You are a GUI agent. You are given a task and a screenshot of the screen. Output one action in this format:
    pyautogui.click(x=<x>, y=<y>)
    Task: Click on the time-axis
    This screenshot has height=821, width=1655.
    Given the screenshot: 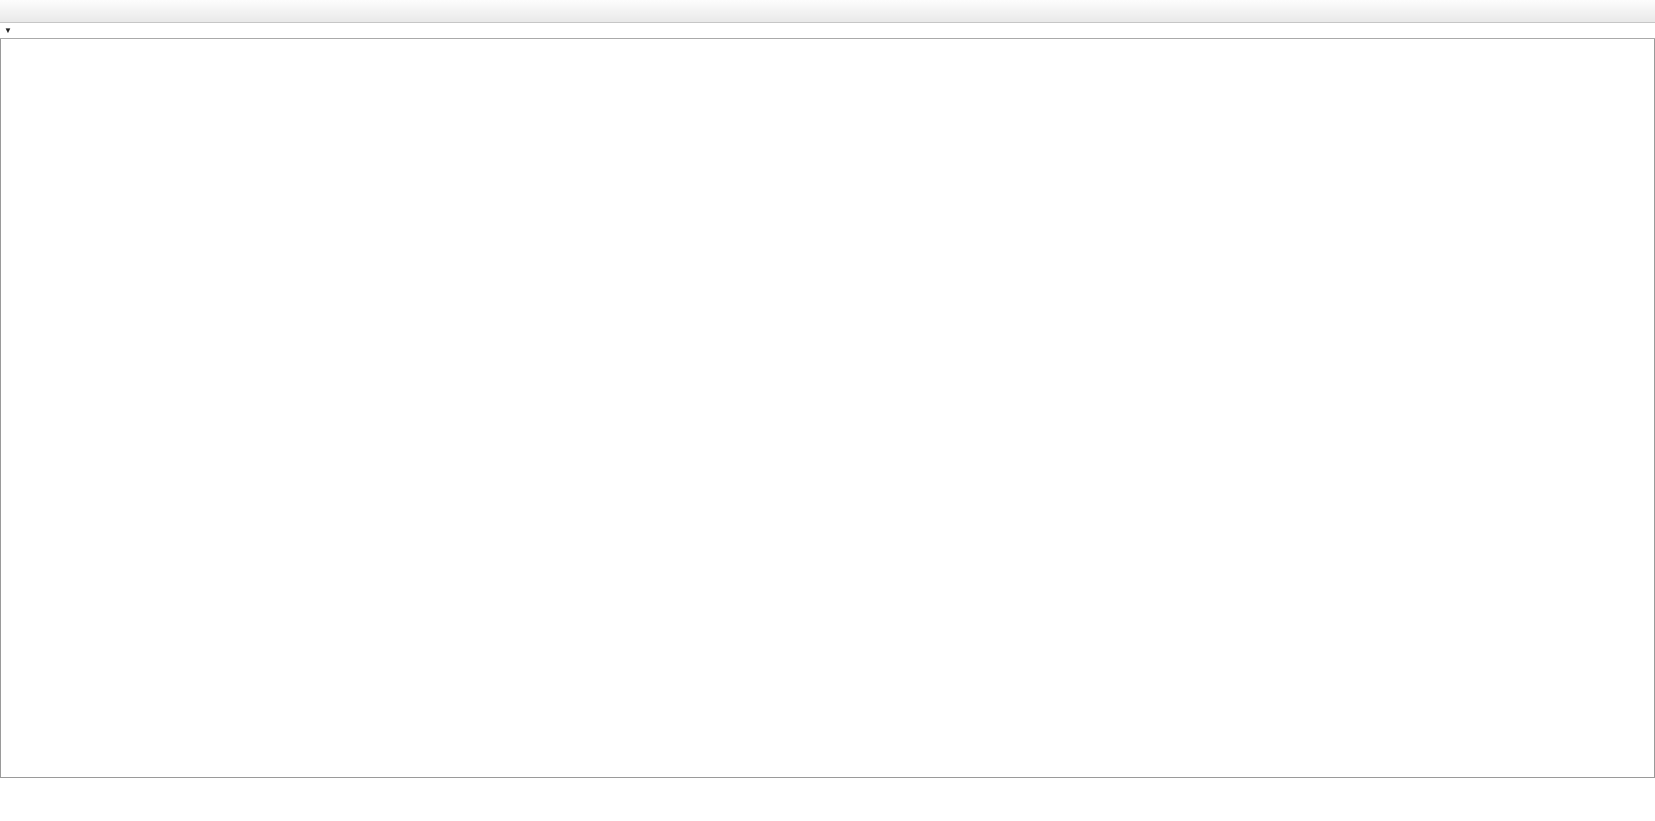 What is the action you would take?
    pyautogui.click(x=758, y=766)
    